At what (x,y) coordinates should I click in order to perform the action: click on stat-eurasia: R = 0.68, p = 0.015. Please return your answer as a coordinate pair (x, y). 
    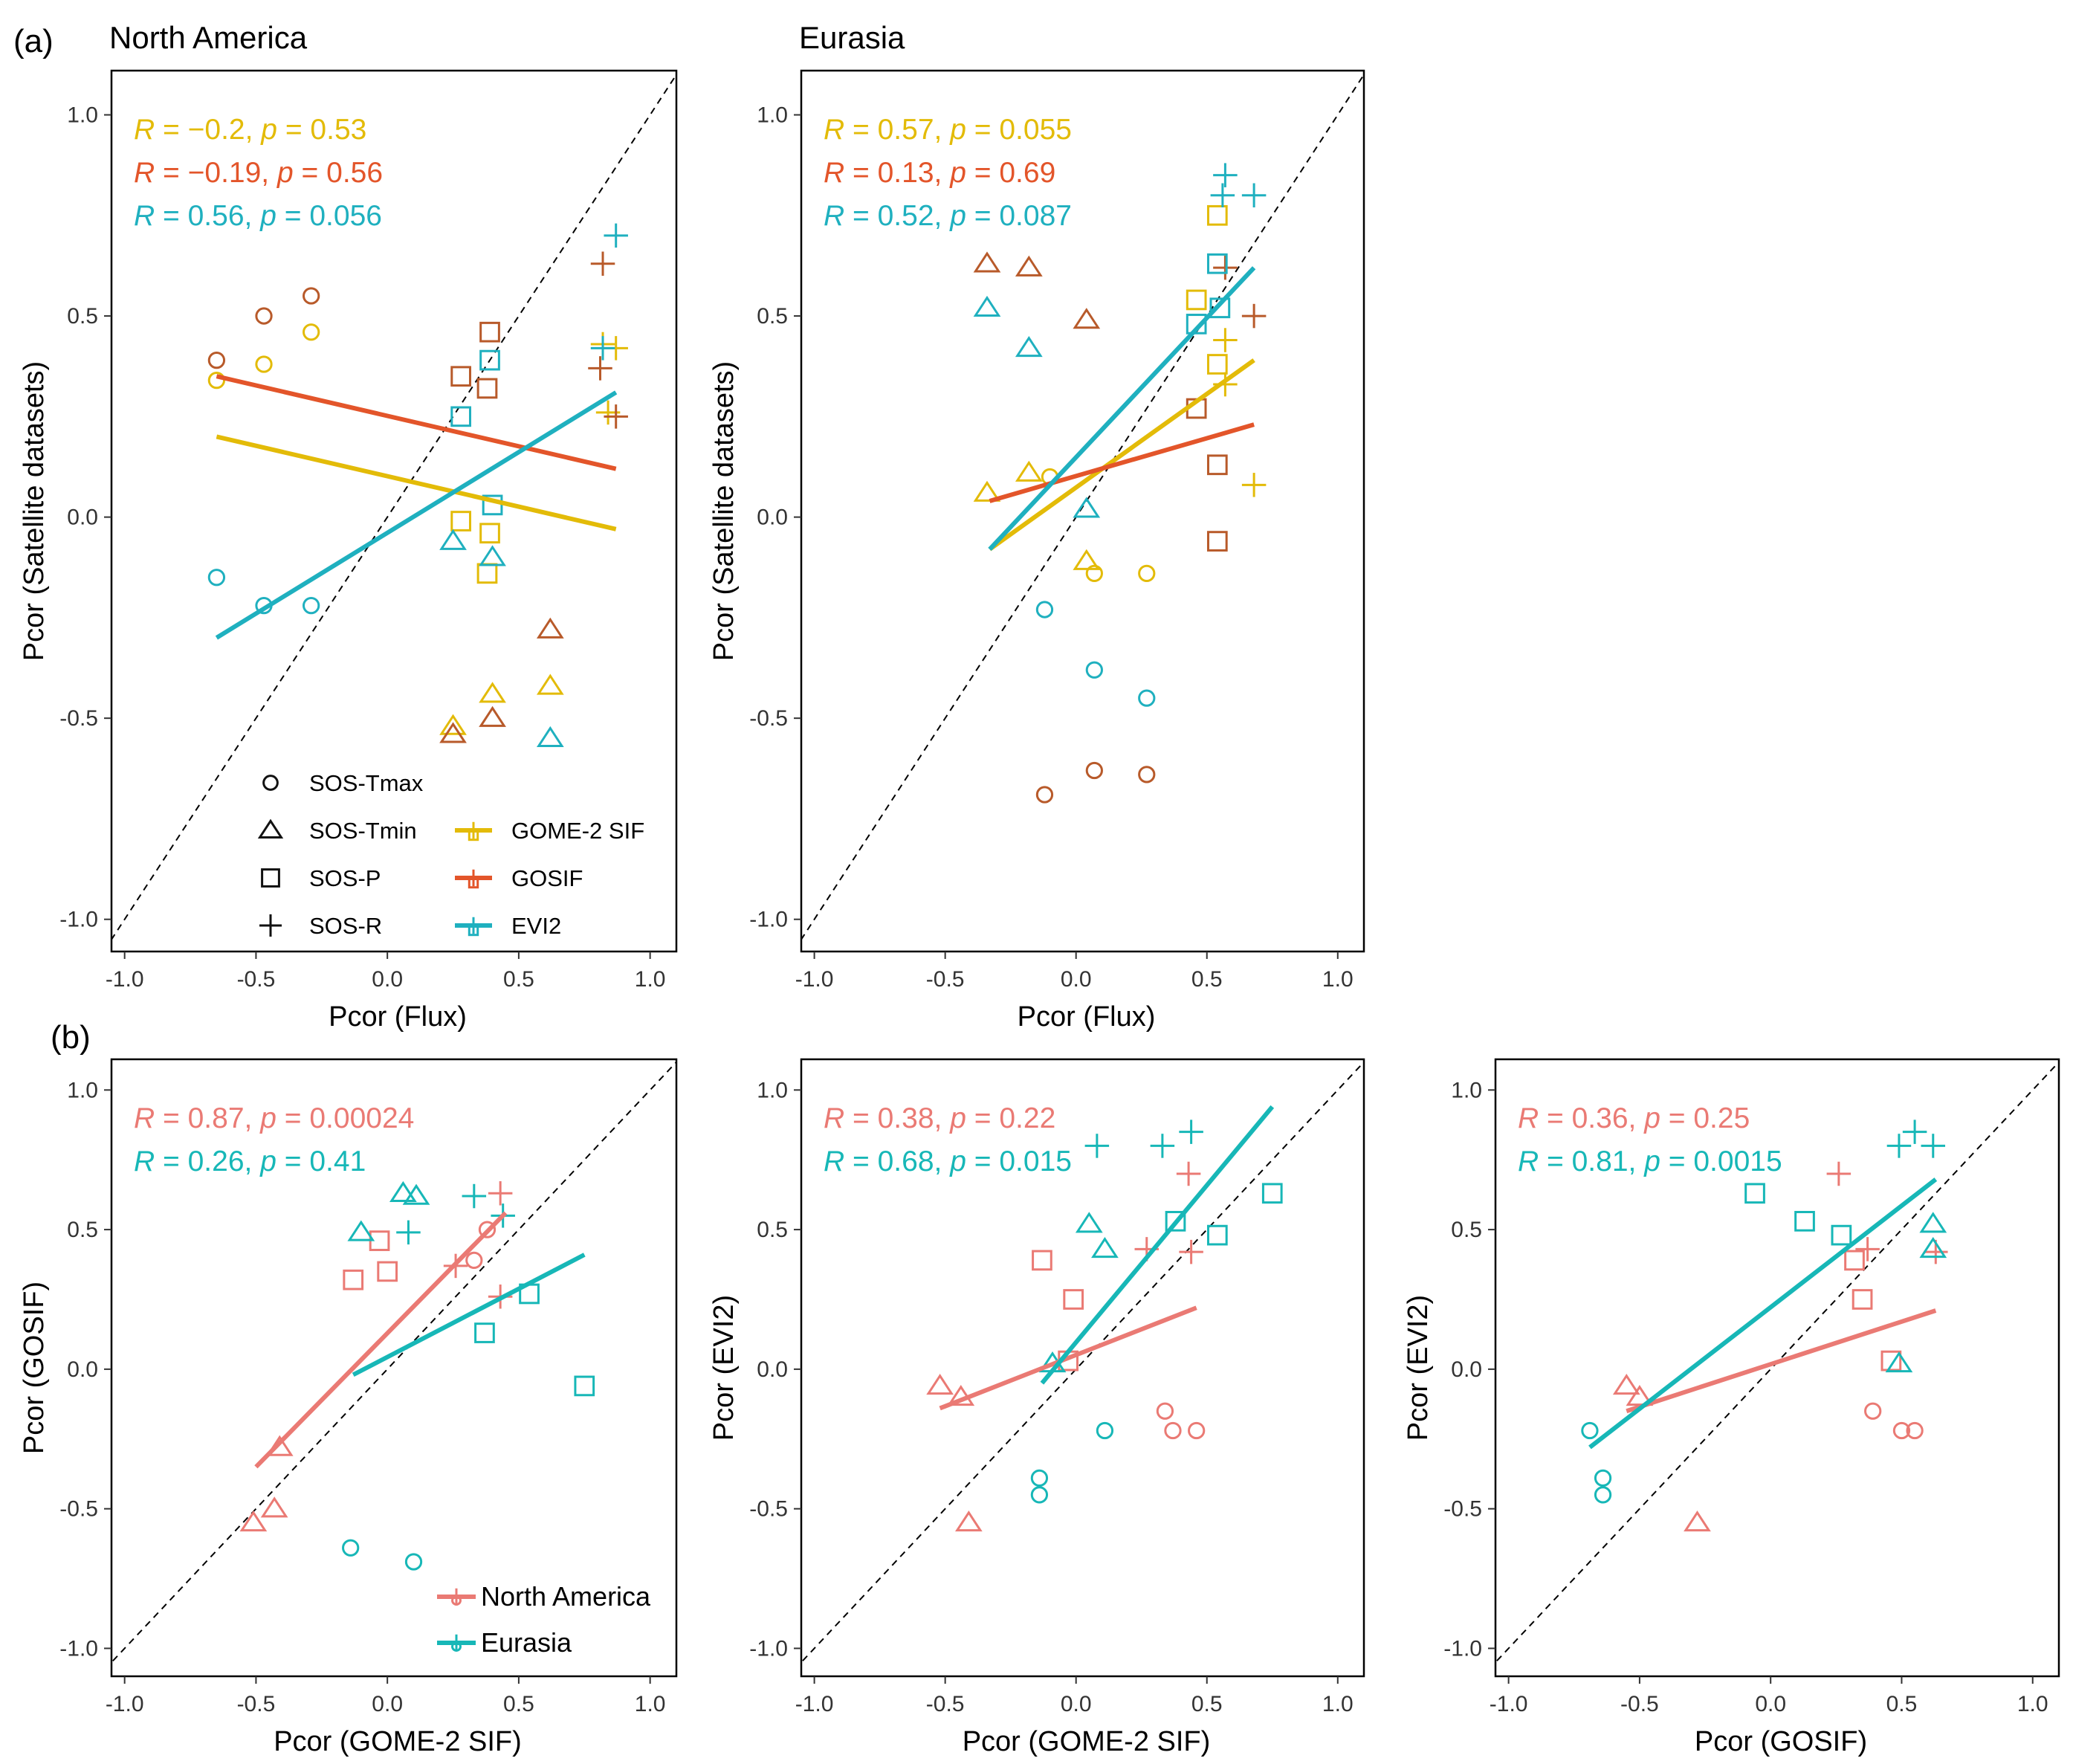
    Looking at the image, I should click on (948, 1162).